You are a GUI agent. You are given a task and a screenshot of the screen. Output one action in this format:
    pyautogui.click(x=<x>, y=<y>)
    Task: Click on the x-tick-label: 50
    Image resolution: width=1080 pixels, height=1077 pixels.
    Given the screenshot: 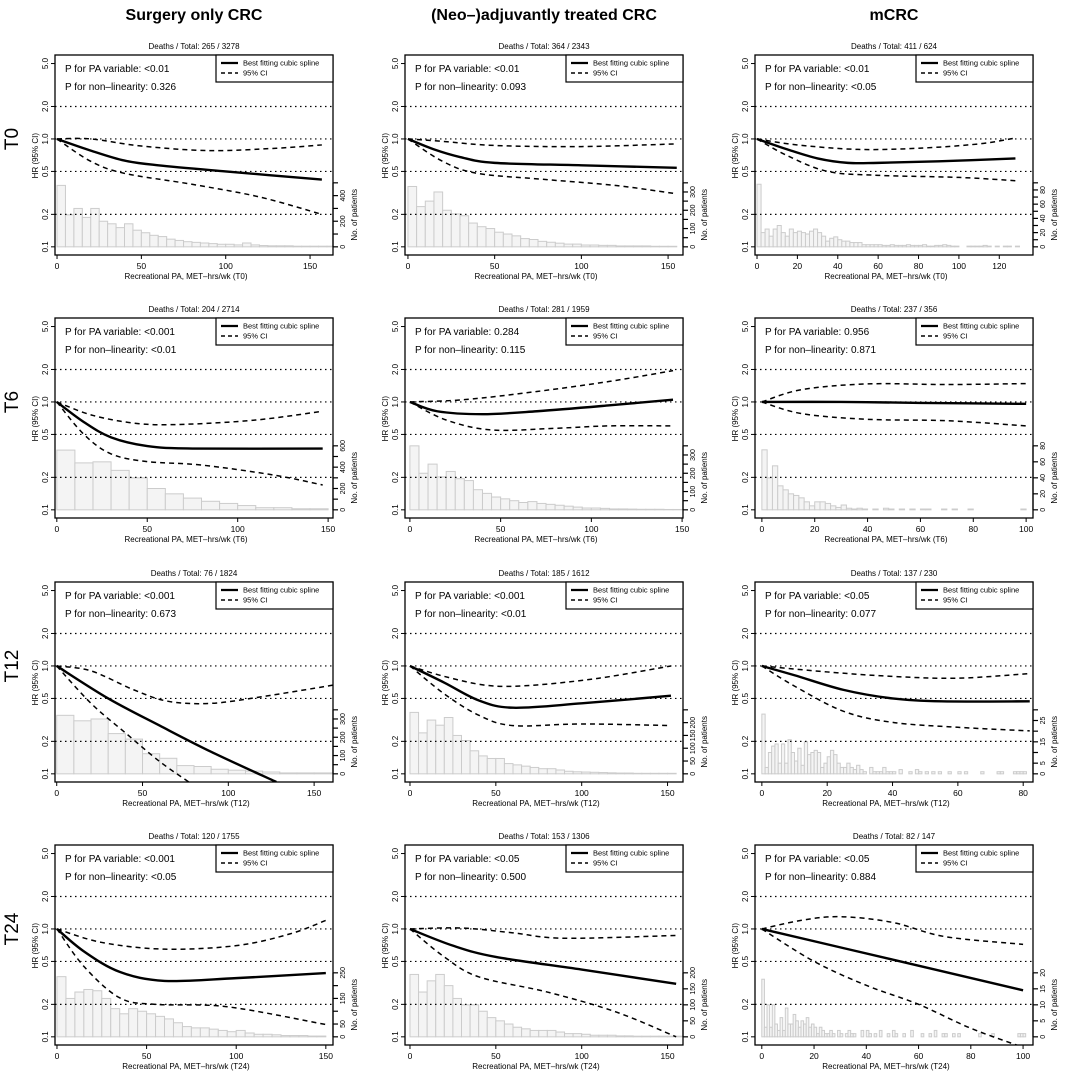 What is the action you would take?
    pyautogui.click(x=495, y=266)
    